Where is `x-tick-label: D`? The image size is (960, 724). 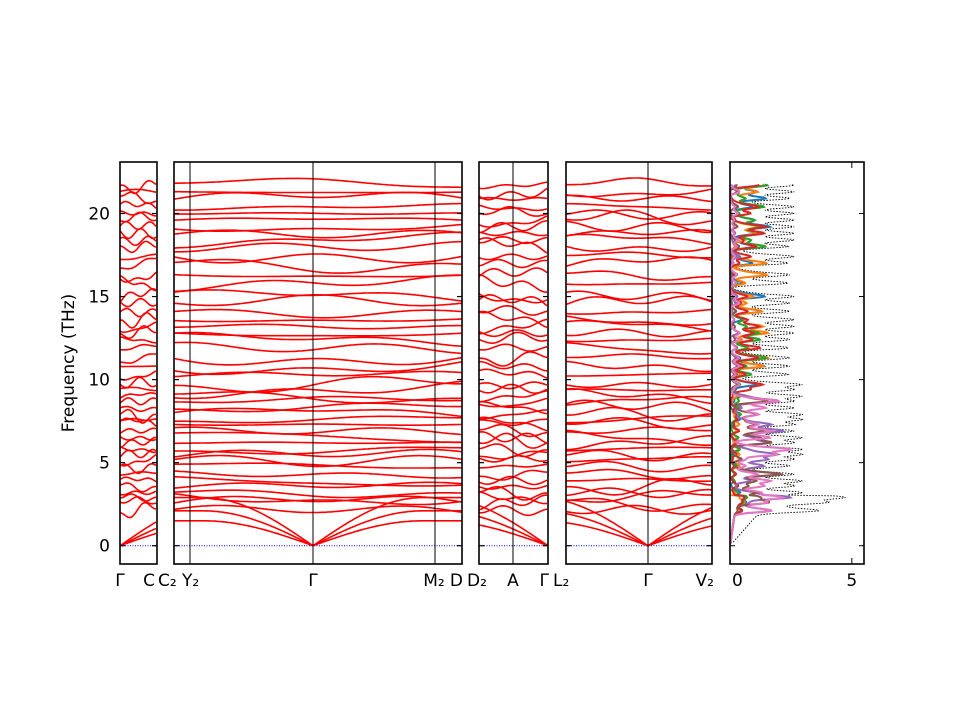
x-tick-label: D is located at coordinates (456, 581).